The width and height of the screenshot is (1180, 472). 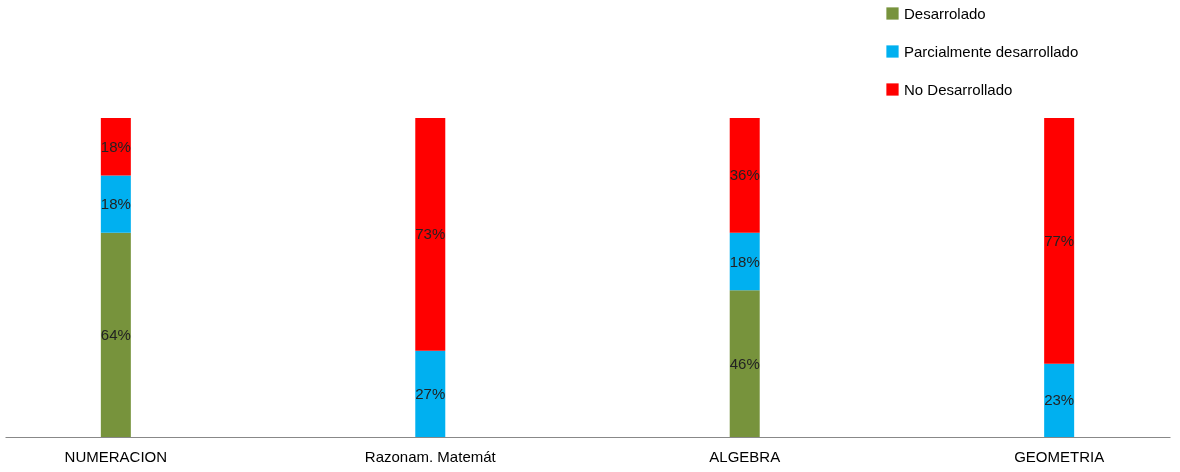 I want to click on legend-label: Desarrolado, so click(x=945, y=13).